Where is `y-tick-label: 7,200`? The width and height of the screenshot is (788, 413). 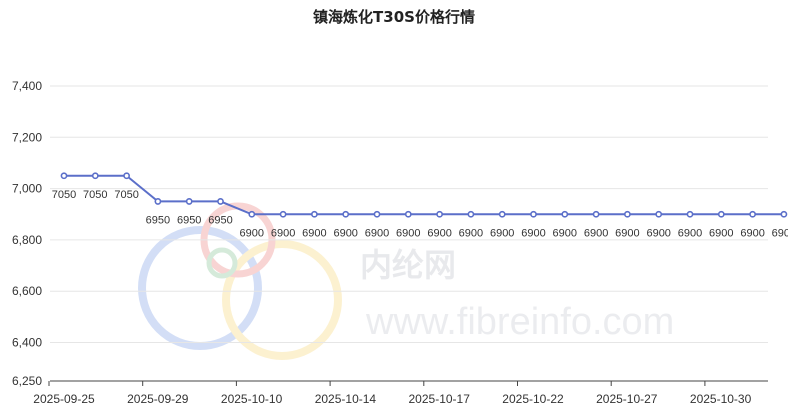 y-tick-label: 7,200 is located at coordinates (27, 137).